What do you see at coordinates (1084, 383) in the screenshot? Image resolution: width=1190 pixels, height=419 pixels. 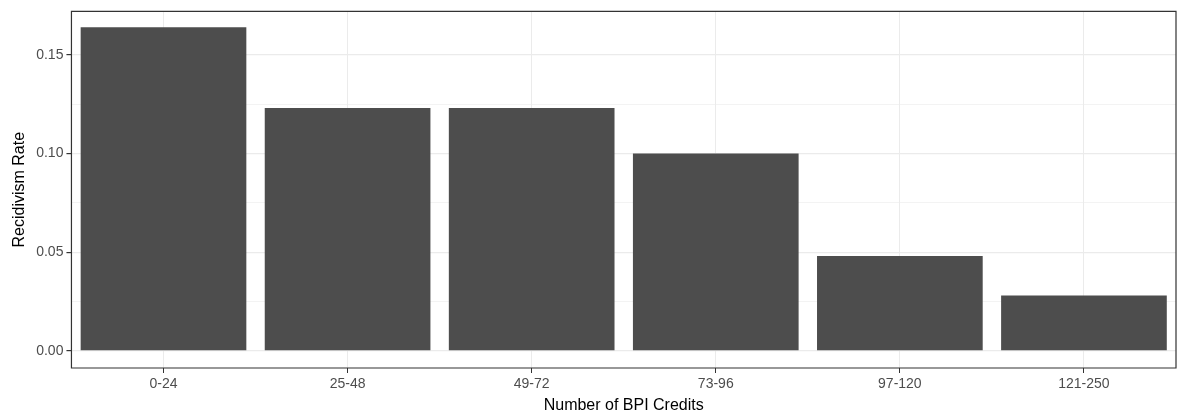 I see `x-tick-label: 121-250` at bounding box center [1084, 383].